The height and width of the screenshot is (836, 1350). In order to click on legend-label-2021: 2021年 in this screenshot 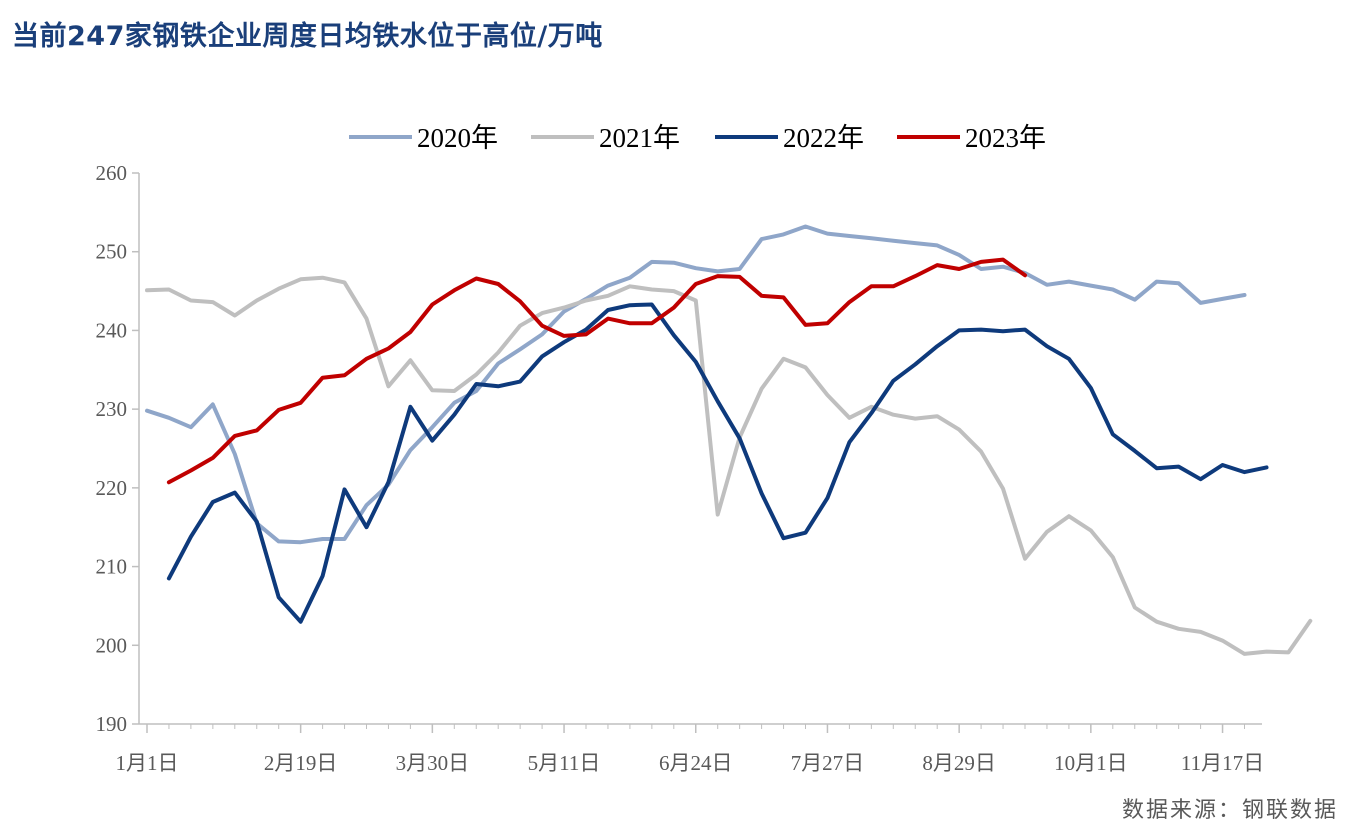, I will do `click(639, 138)`.